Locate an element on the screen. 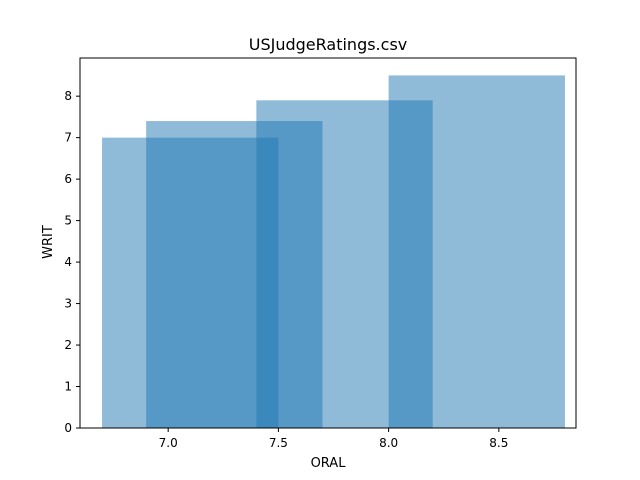  y-tick-label: 4 is located at coordinates (68, 262).